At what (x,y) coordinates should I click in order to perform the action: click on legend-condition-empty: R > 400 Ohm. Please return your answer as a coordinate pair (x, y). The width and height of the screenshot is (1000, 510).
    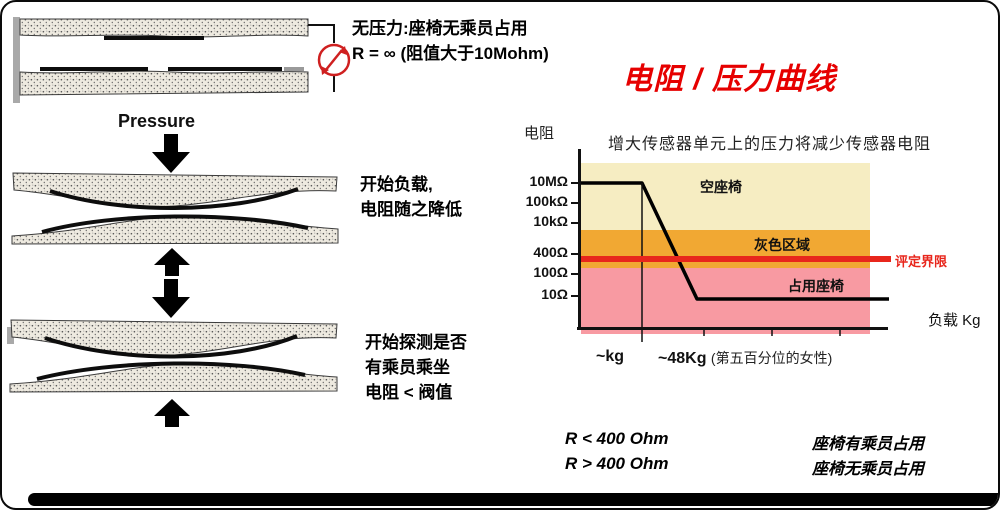
    Looking at the image, I should click on (617, 463).